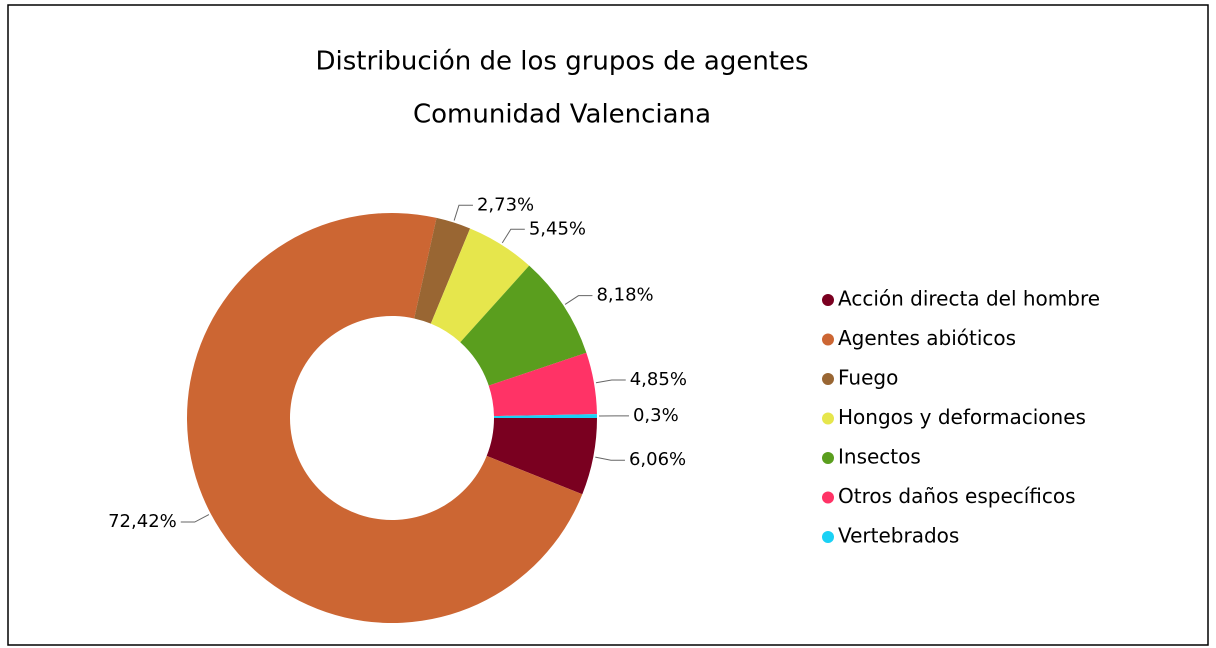  I want to click on legend-label: Insectos, so click(879, 457).